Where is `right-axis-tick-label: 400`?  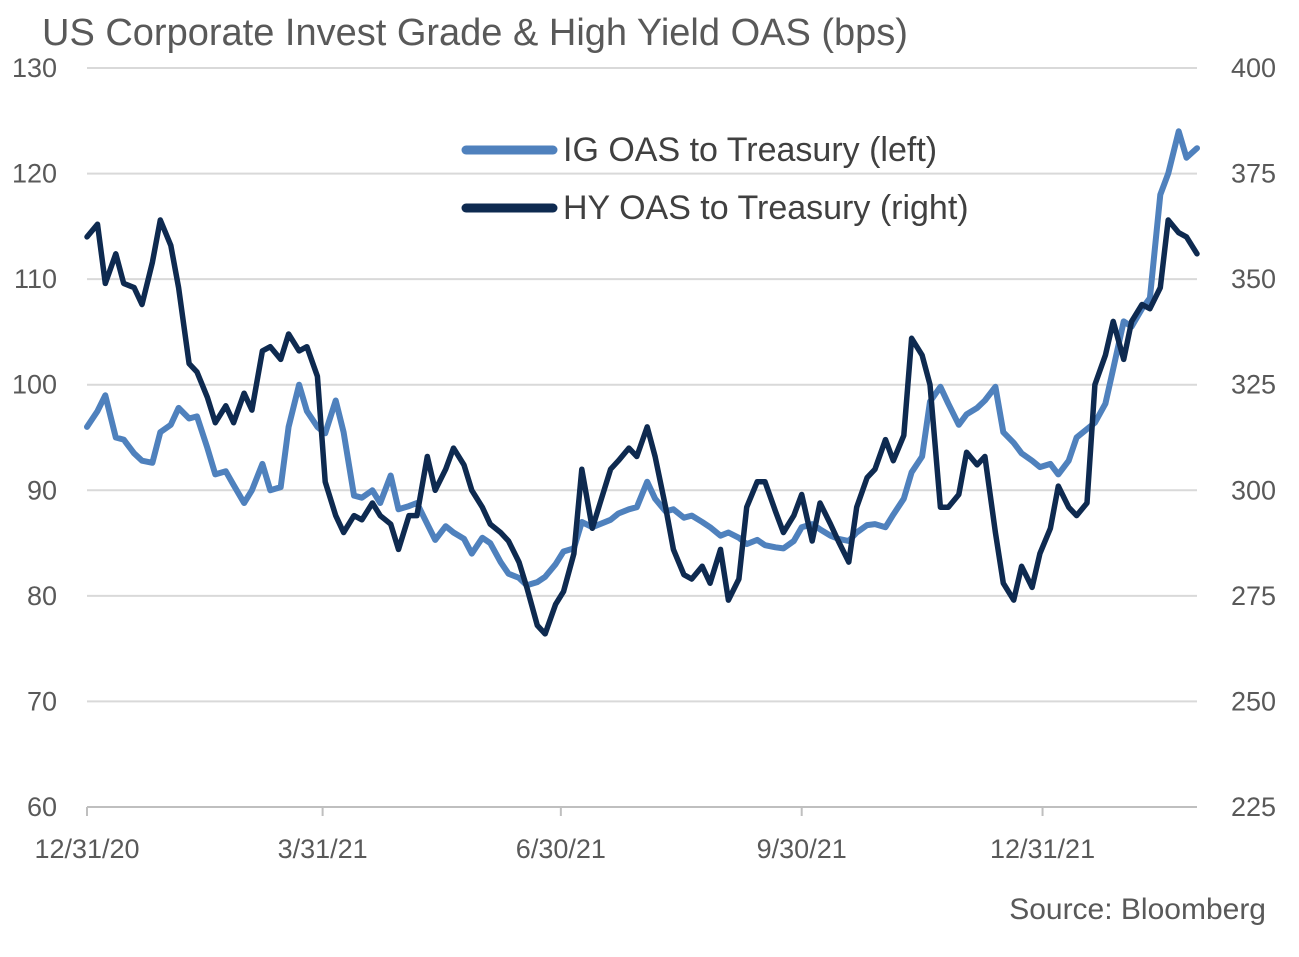
right-axis-tick-label: 400 is located at coordinates (1253, 68).